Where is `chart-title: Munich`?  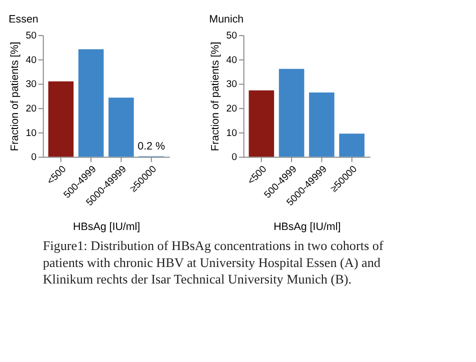
chart-title: Munich is located at coordinates (226, 19).